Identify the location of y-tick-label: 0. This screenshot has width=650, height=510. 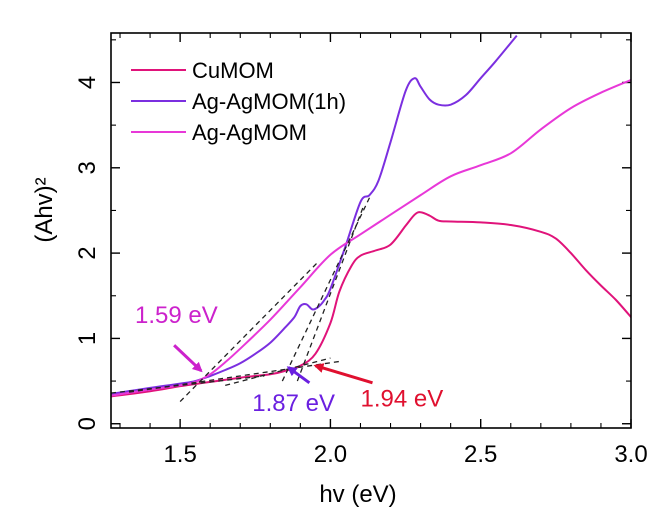
(87, 423).